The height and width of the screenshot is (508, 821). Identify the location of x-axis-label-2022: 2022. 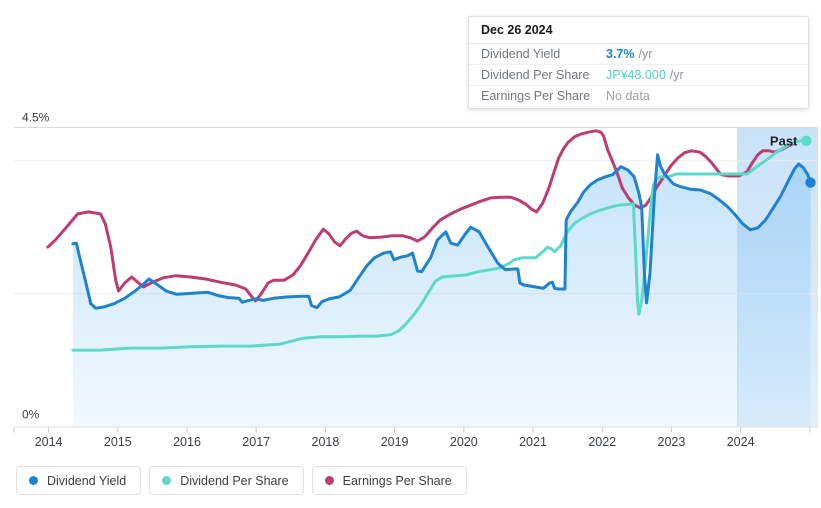
(602, 442).